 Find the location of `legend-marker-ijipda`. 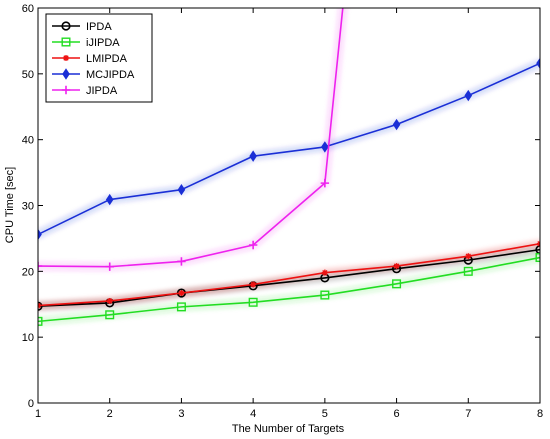

legend-marker-ijipda is located at coordinates (66, 42).